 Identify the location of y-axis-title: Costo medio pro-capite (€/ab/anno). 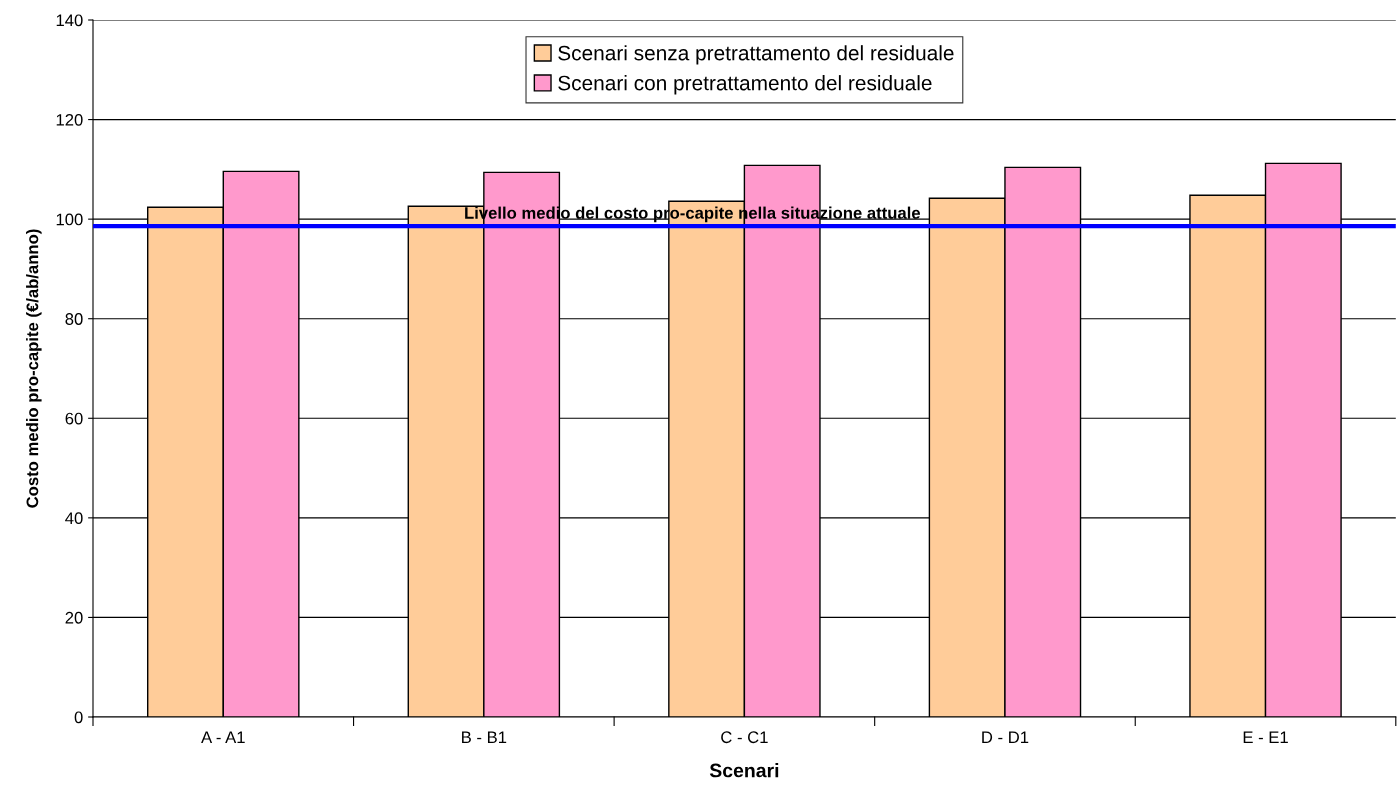
(34, 368).